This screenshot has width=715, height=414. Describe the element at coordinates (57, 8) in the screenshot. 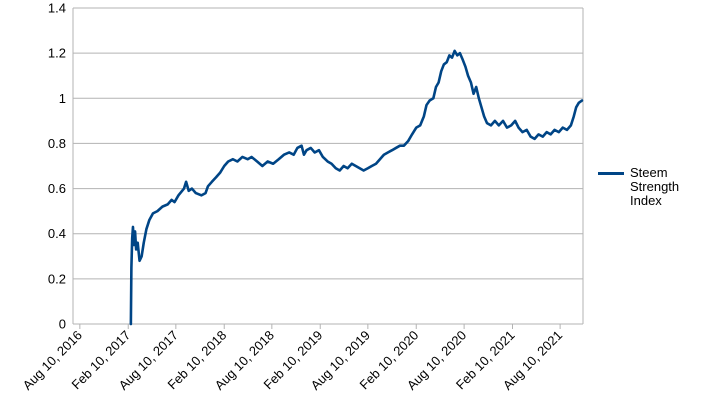

I see `y-tick-label: 1.4` at that location.